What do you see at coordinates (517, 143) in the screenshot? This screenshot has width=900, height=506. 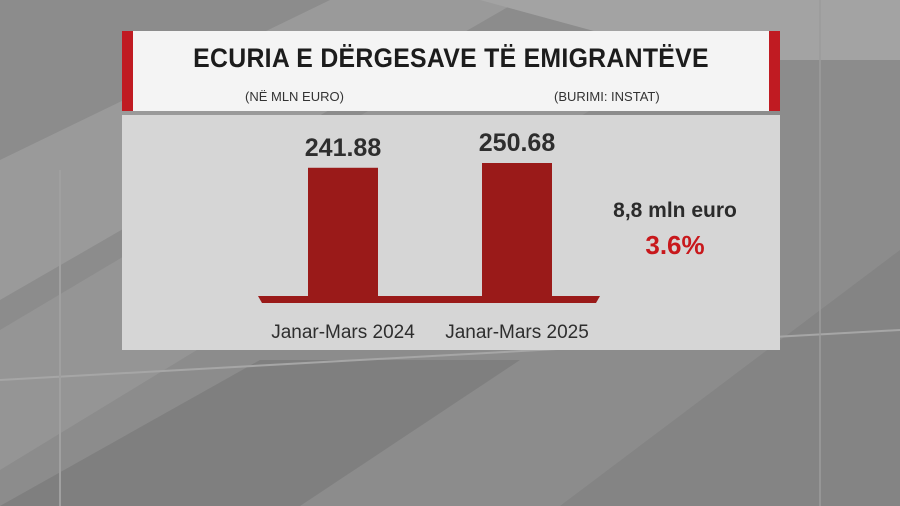 I see `value-label-2: 250.68` at bounding box center [517, 143].